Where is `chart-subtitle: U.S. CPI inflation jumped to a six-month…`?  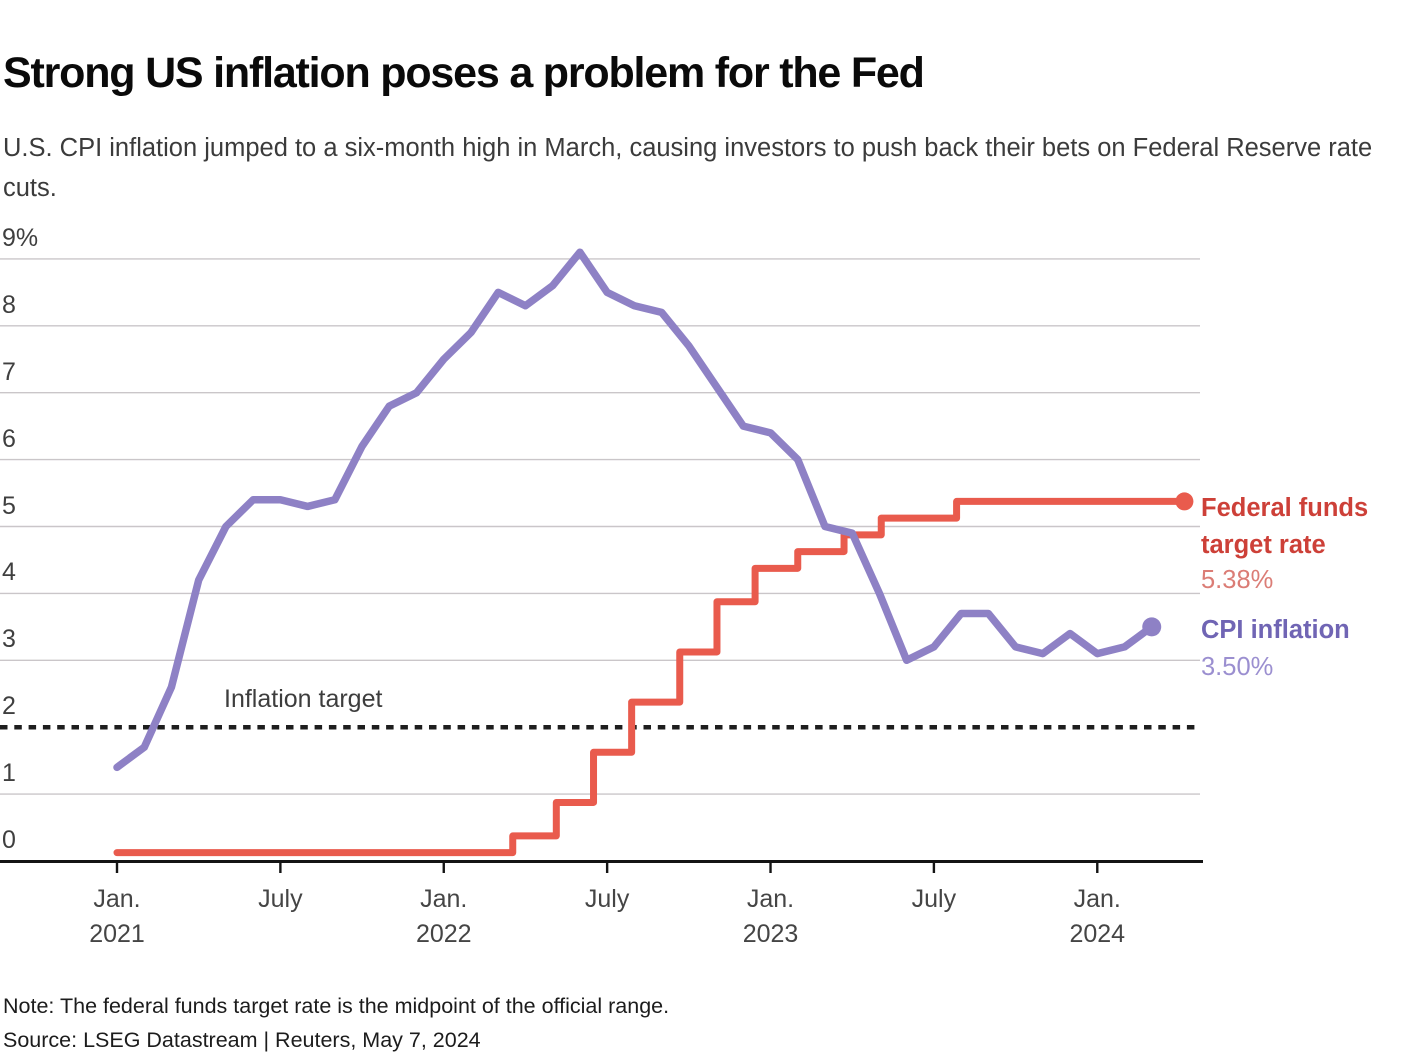
chart-subtitle: U.S. CPI inflation jumped to a six-month… is located at coordinates (688, 167).